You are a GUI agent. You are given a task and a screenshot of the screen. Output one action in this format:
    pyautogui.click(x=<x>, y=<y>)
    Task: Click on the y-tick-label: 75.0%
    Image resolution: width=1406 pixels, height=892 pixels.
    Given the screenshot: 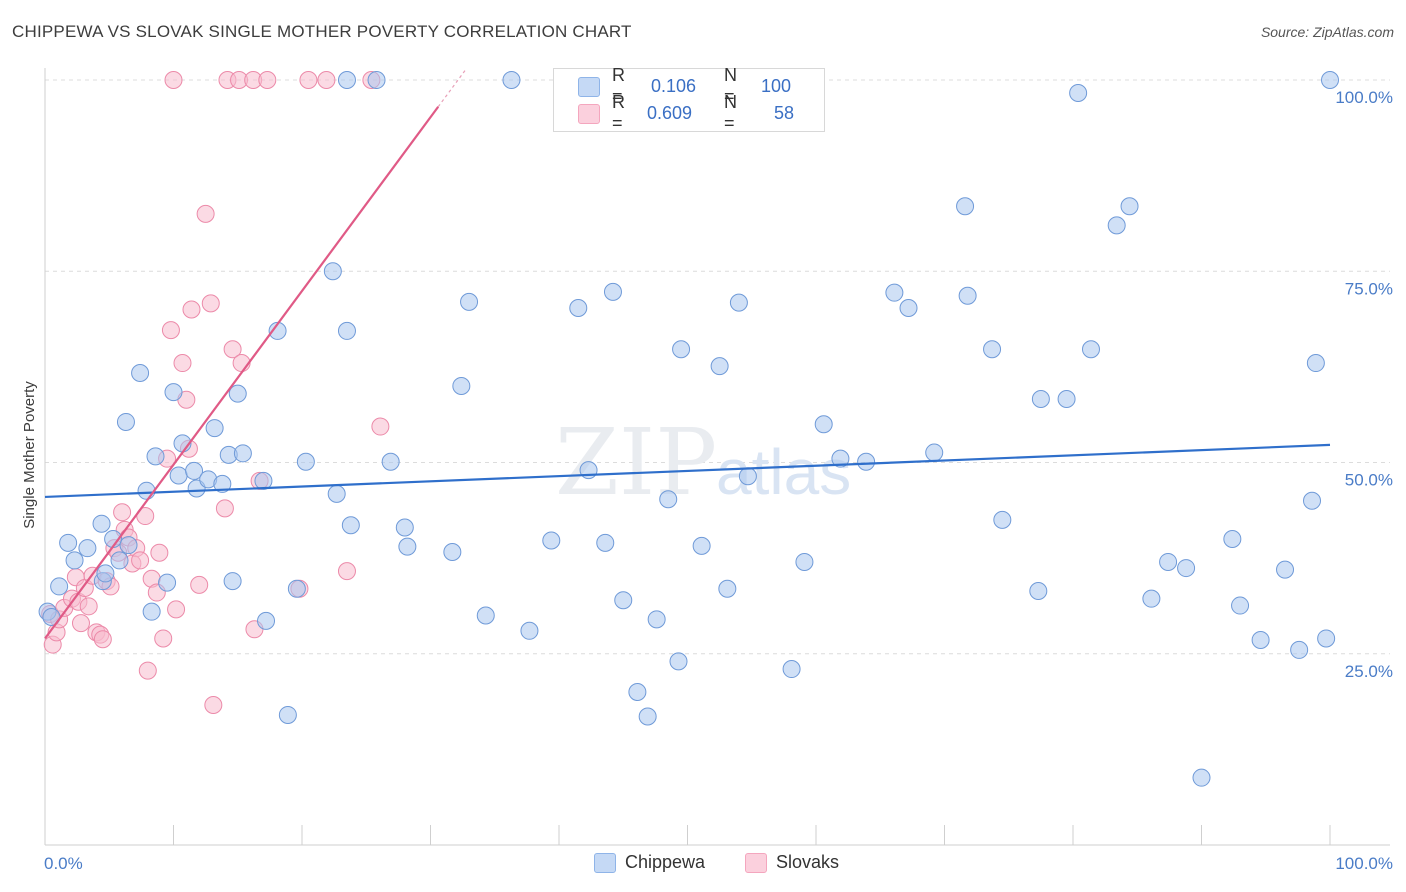 What is the action you would take?
    pyautogui.click(x=1369, y=288)
    